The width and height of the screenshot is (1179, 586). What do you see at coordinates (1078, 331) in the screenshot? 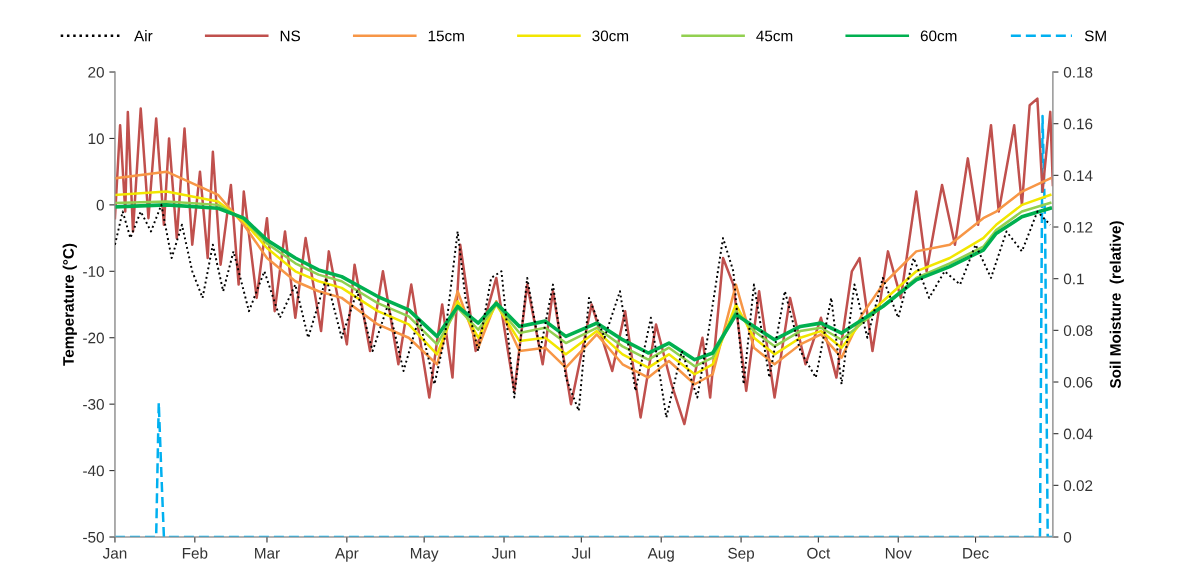
I see `y2-tick-label: 0.08` at bounding box center [1078, 331].